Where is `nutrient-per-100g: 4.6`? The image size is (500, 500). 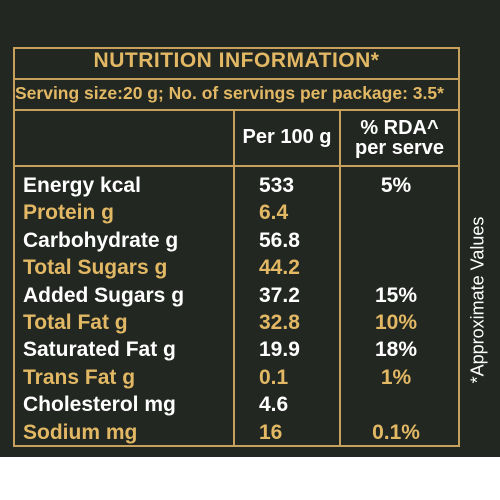
nutrient-per-100g: 4.6 is located at coordinates (274, 405).